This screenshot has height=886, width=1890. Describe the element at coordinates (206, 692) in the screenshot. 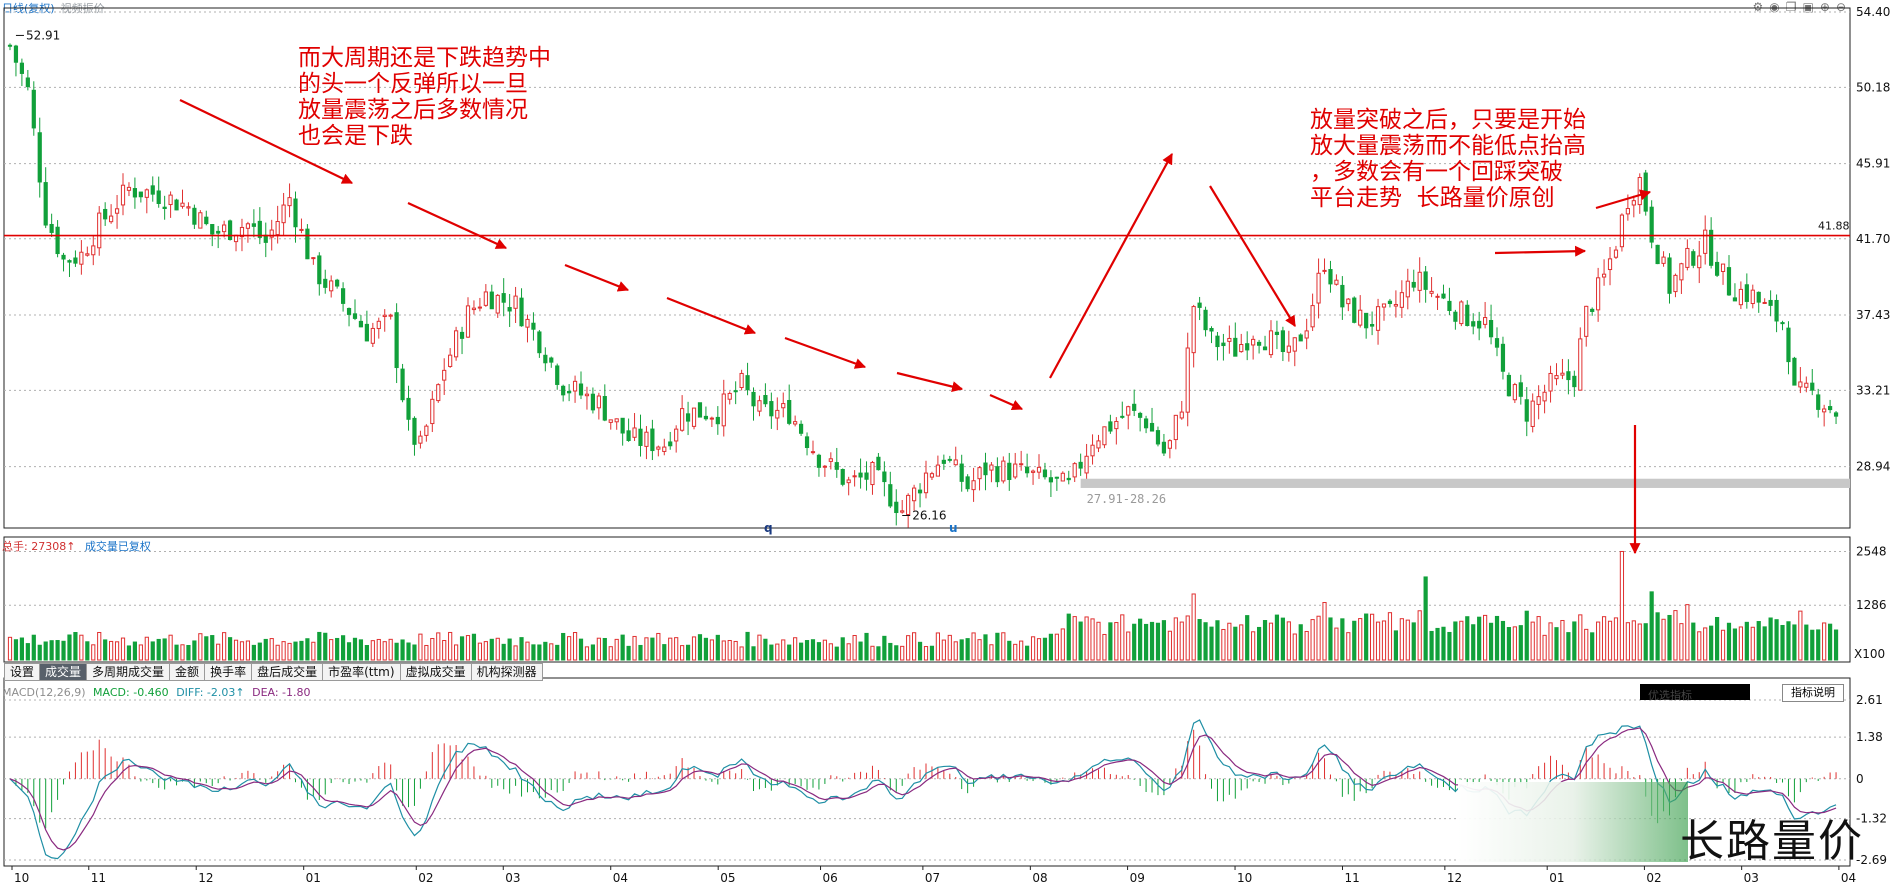

I see `diff-value: DIFF: -2.03` at that location.